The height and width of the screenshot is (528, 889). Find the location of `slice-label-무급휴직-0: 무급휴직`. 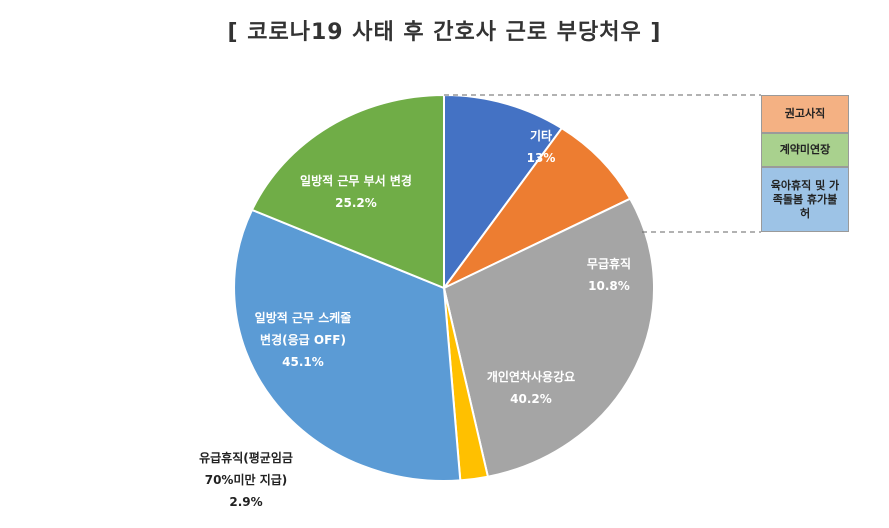

slice-label-무급휴직-0: 무급휴직 is located at coordinates (609, 263).